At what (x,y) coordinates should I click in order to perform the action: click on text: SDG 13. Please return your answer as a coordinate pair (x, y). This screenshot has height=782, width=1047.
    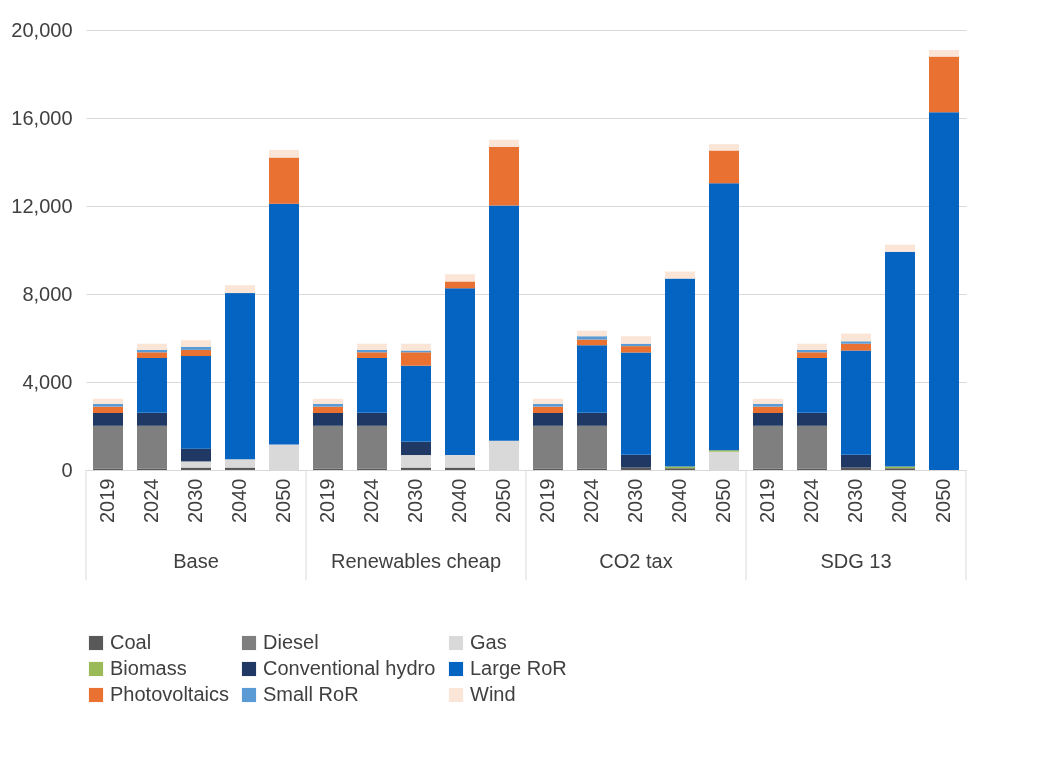
    Looking at the image, I should click on (856, 561).